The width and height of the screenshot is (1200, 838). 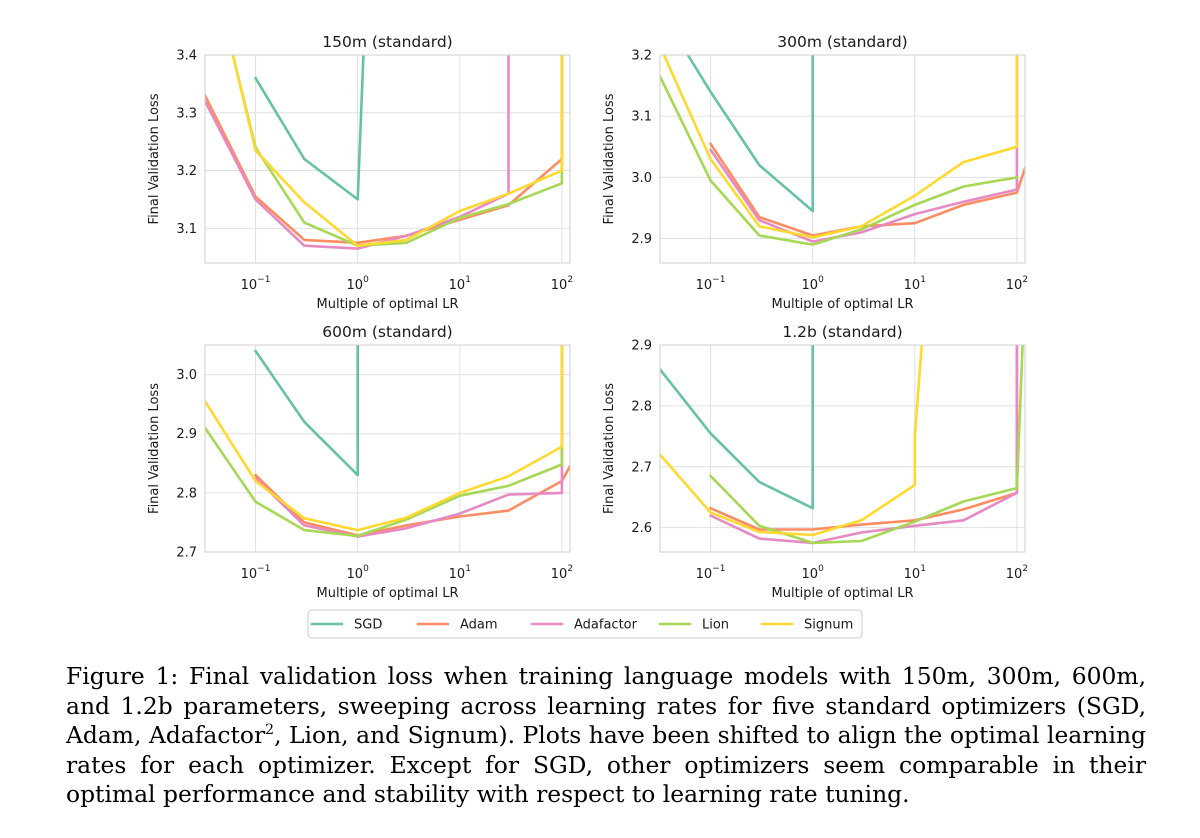 I want to click on legend-label: Adam, so click(x=479, y=625).